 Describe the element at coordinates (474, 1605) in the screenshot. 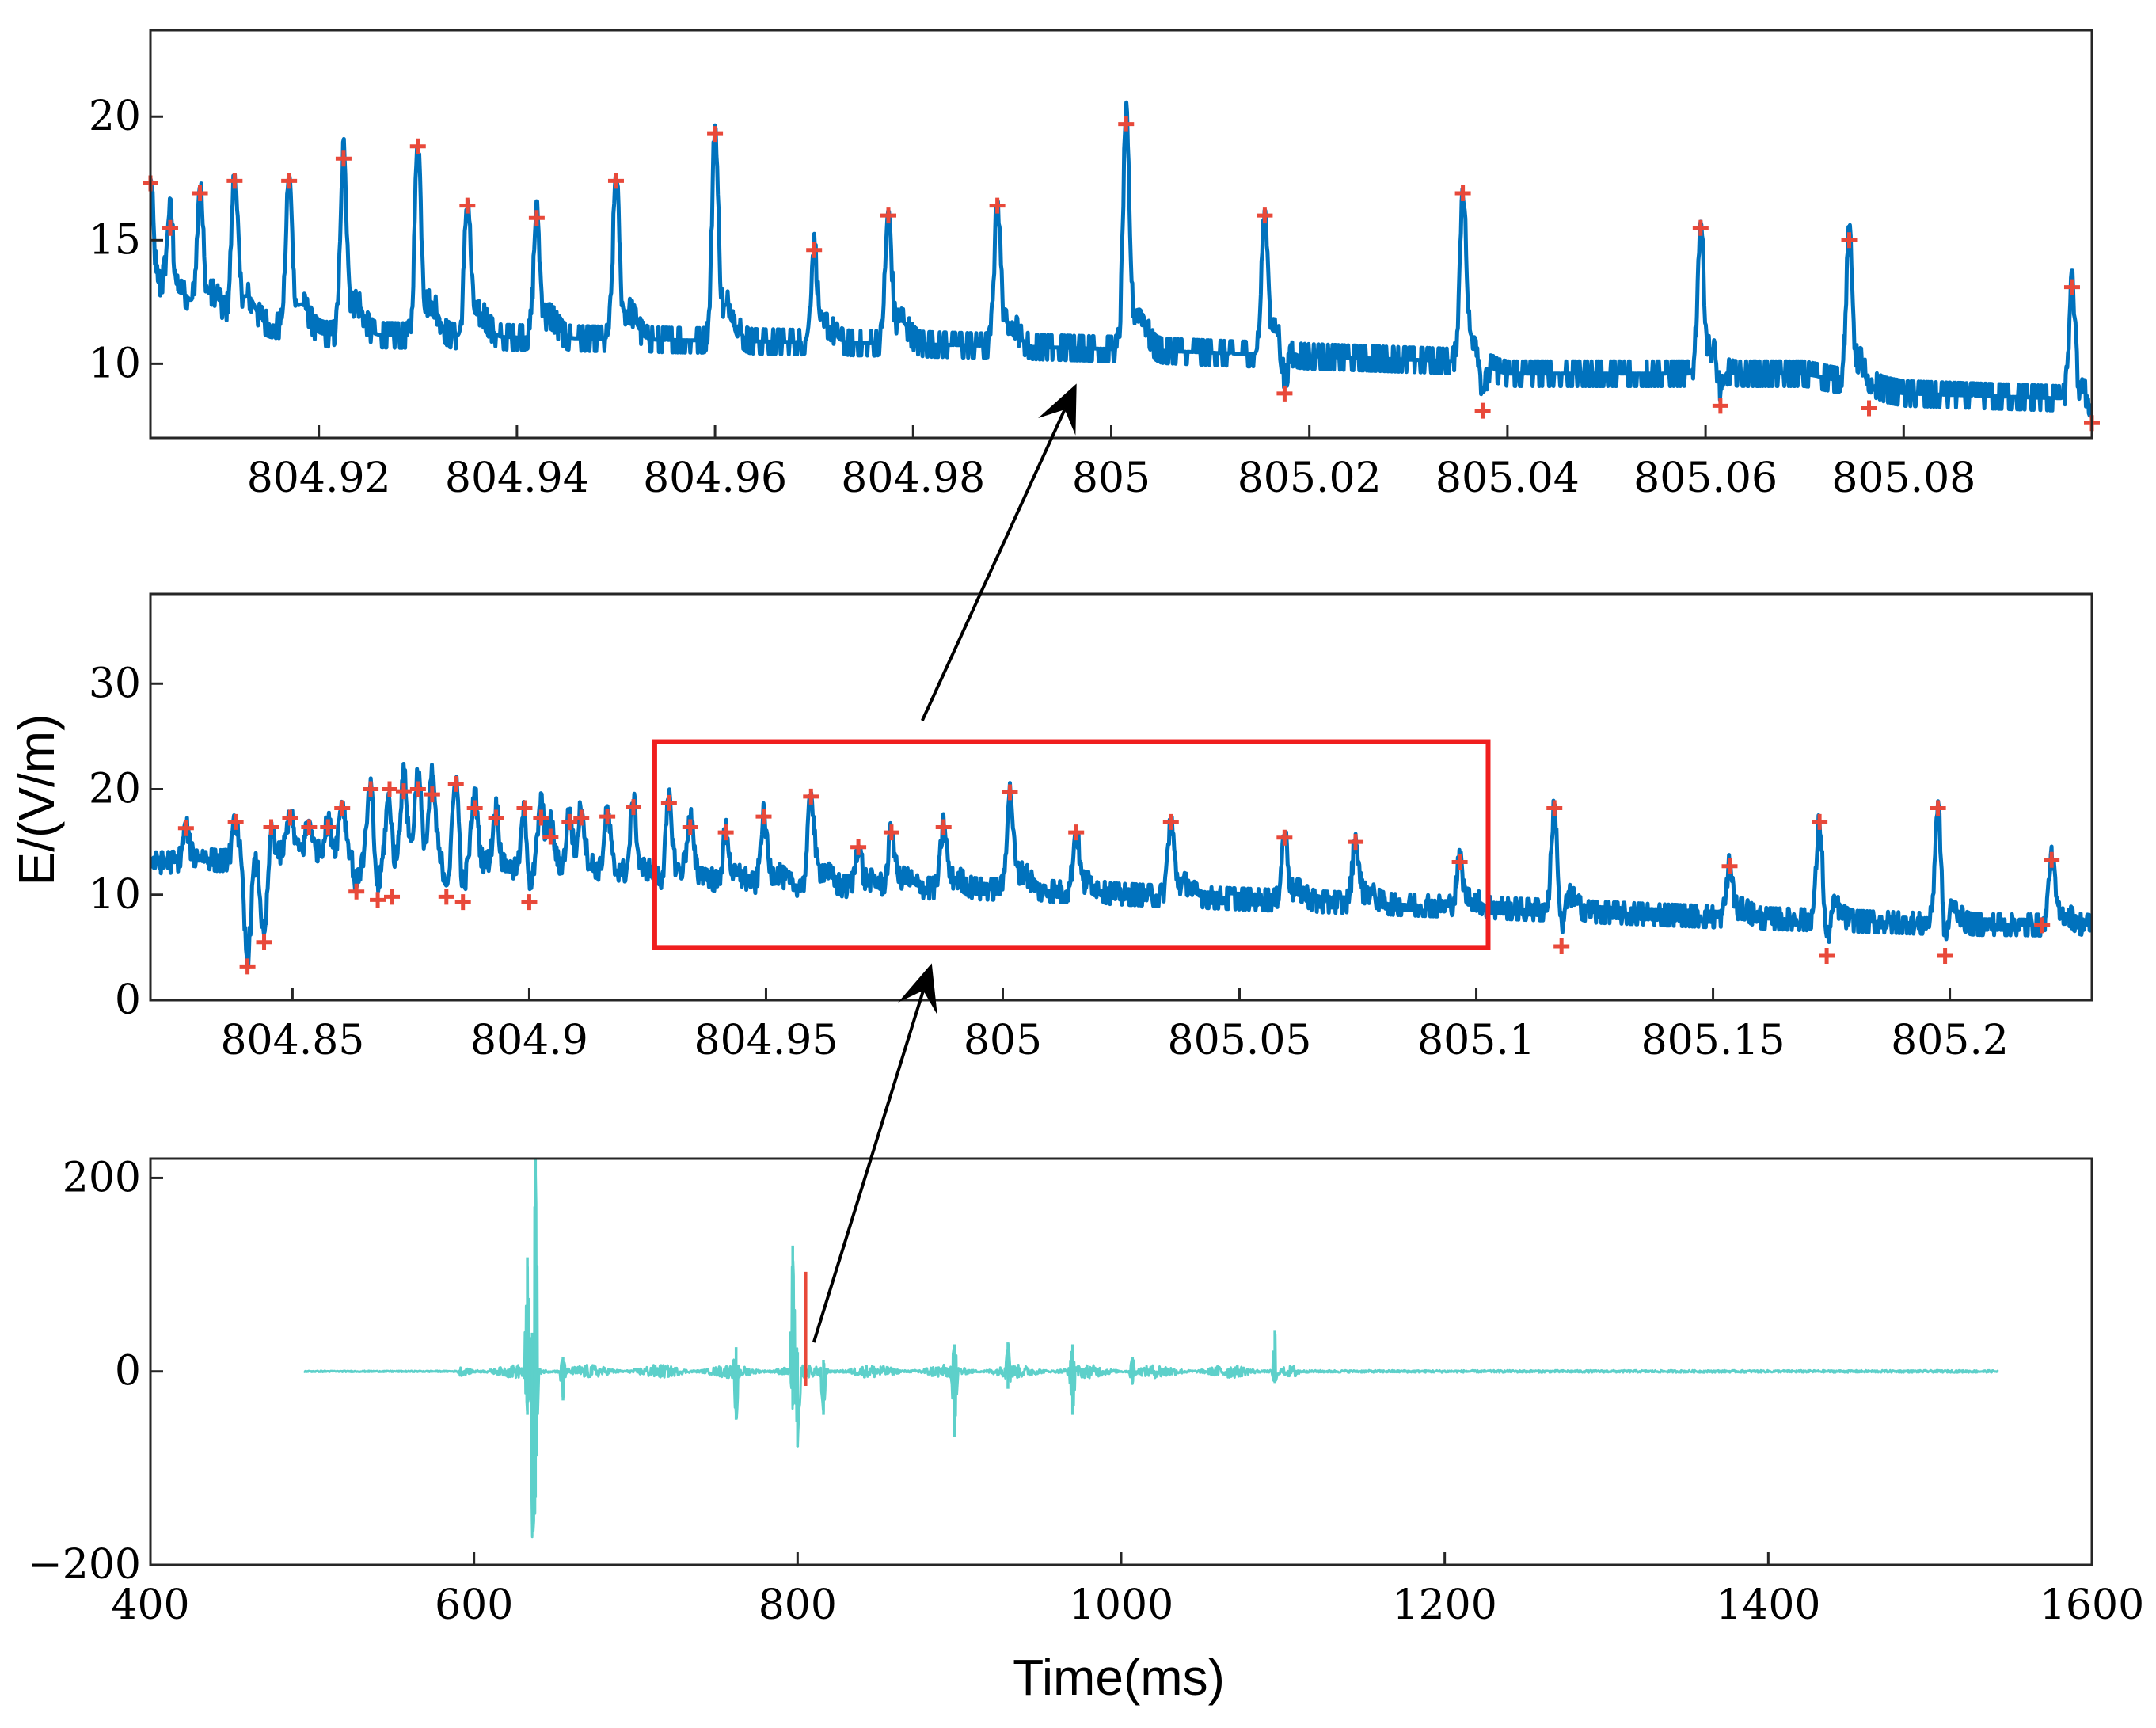

I see `x-tick-label: 600` at that location.